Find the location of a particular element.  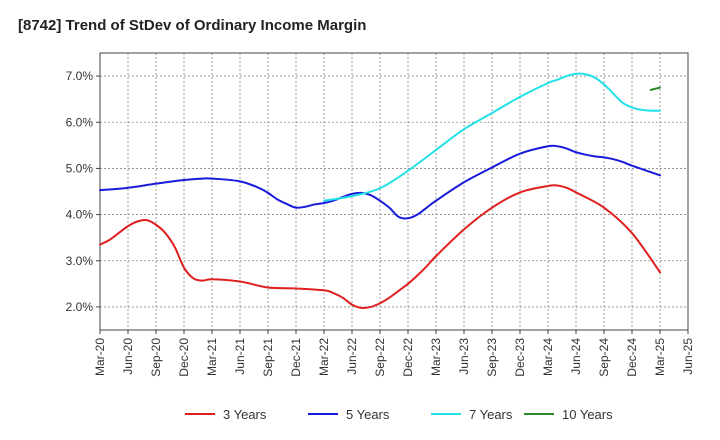

x-tick-label: Jun-22 is located at coordinates (352, 356).